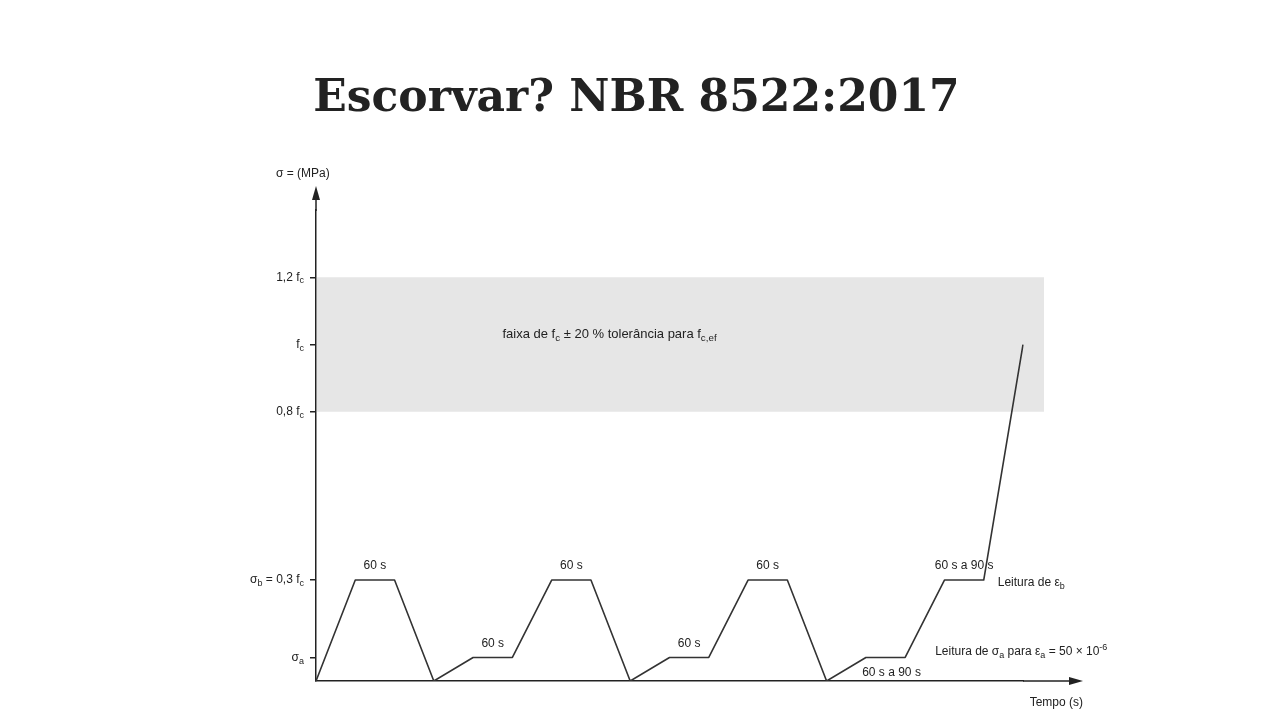 The width and height of the screenshot is (1273, 720). Describe the element at coordinates (636, 95) in the screenshot. I see `chart-title: Escorvar? NBR 8522:2017` at that location.